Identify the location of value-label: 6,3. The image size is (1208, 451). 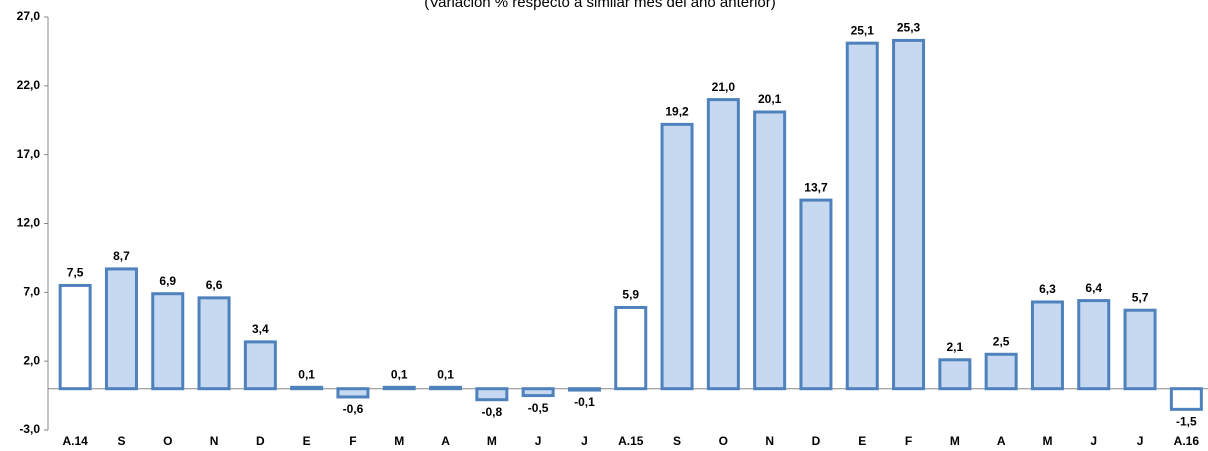
(1047, 289).